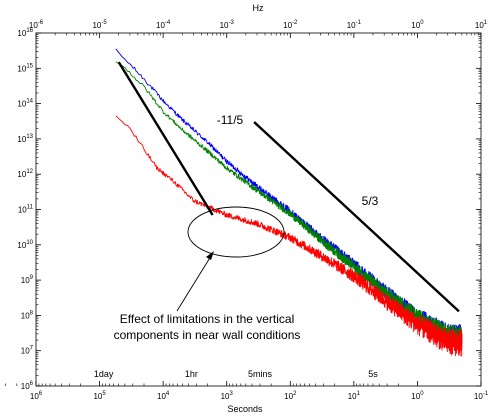 The image size is (488, 416). Describe the element at coordinates (290, 396) in the screenshot. I see `bottom-tick-label: 10²` at that location.